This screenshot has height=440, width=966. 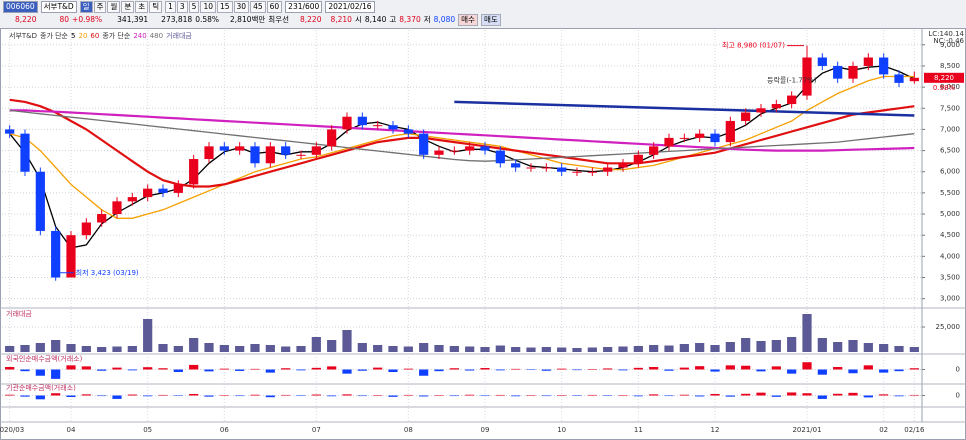 I want to click on legend-entry: 60, so click(x=94, y=36).